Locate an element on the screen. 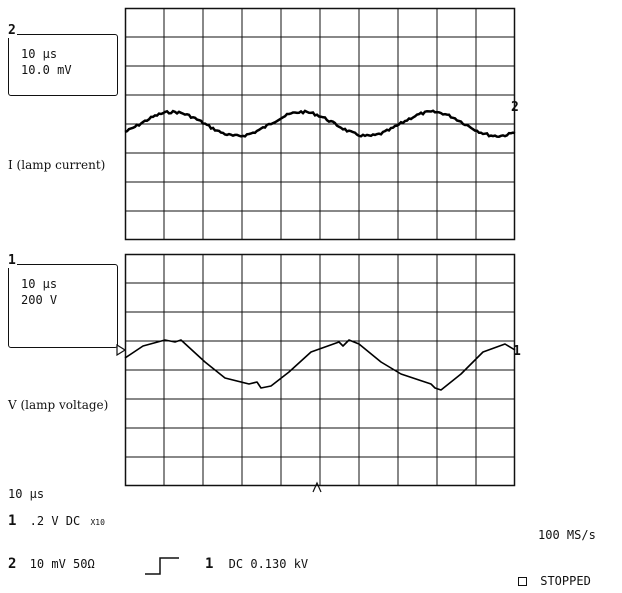  footer-sample-rate: 100 MS/s is located at coordinates (567, 535).